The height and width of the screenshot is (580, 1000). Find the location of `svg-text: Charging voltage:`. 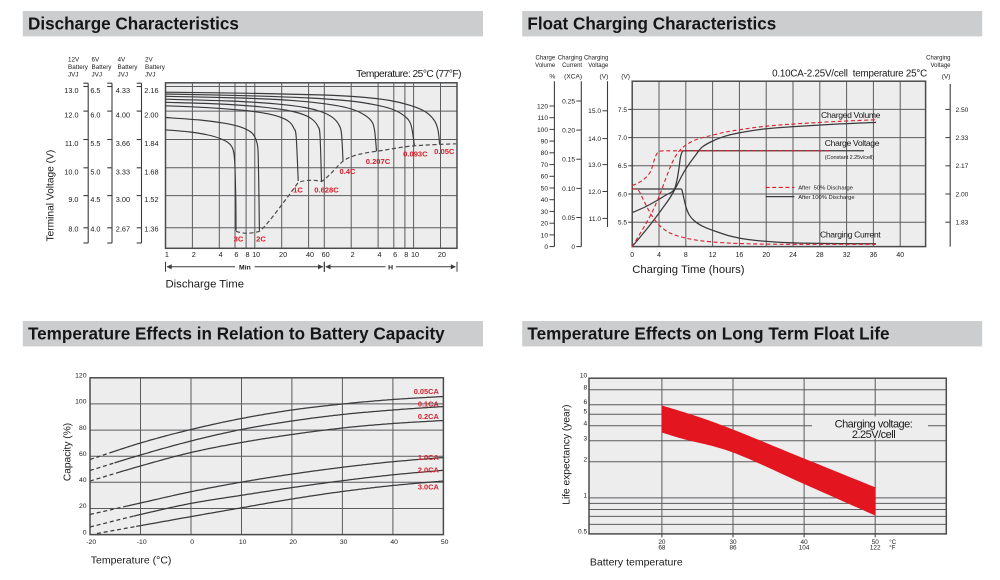

svg-text: Charging voltage: is located at coordinates (874, 425).